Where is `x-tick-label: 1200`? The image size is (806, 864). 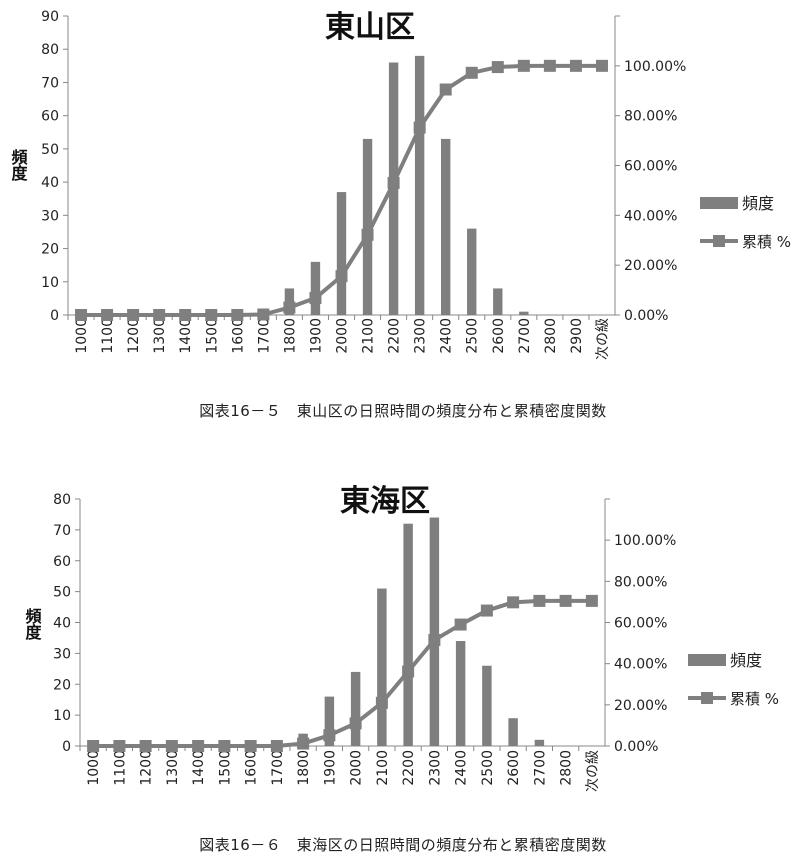 x-tick-label: 1200 is located at coordinates (134, 336).